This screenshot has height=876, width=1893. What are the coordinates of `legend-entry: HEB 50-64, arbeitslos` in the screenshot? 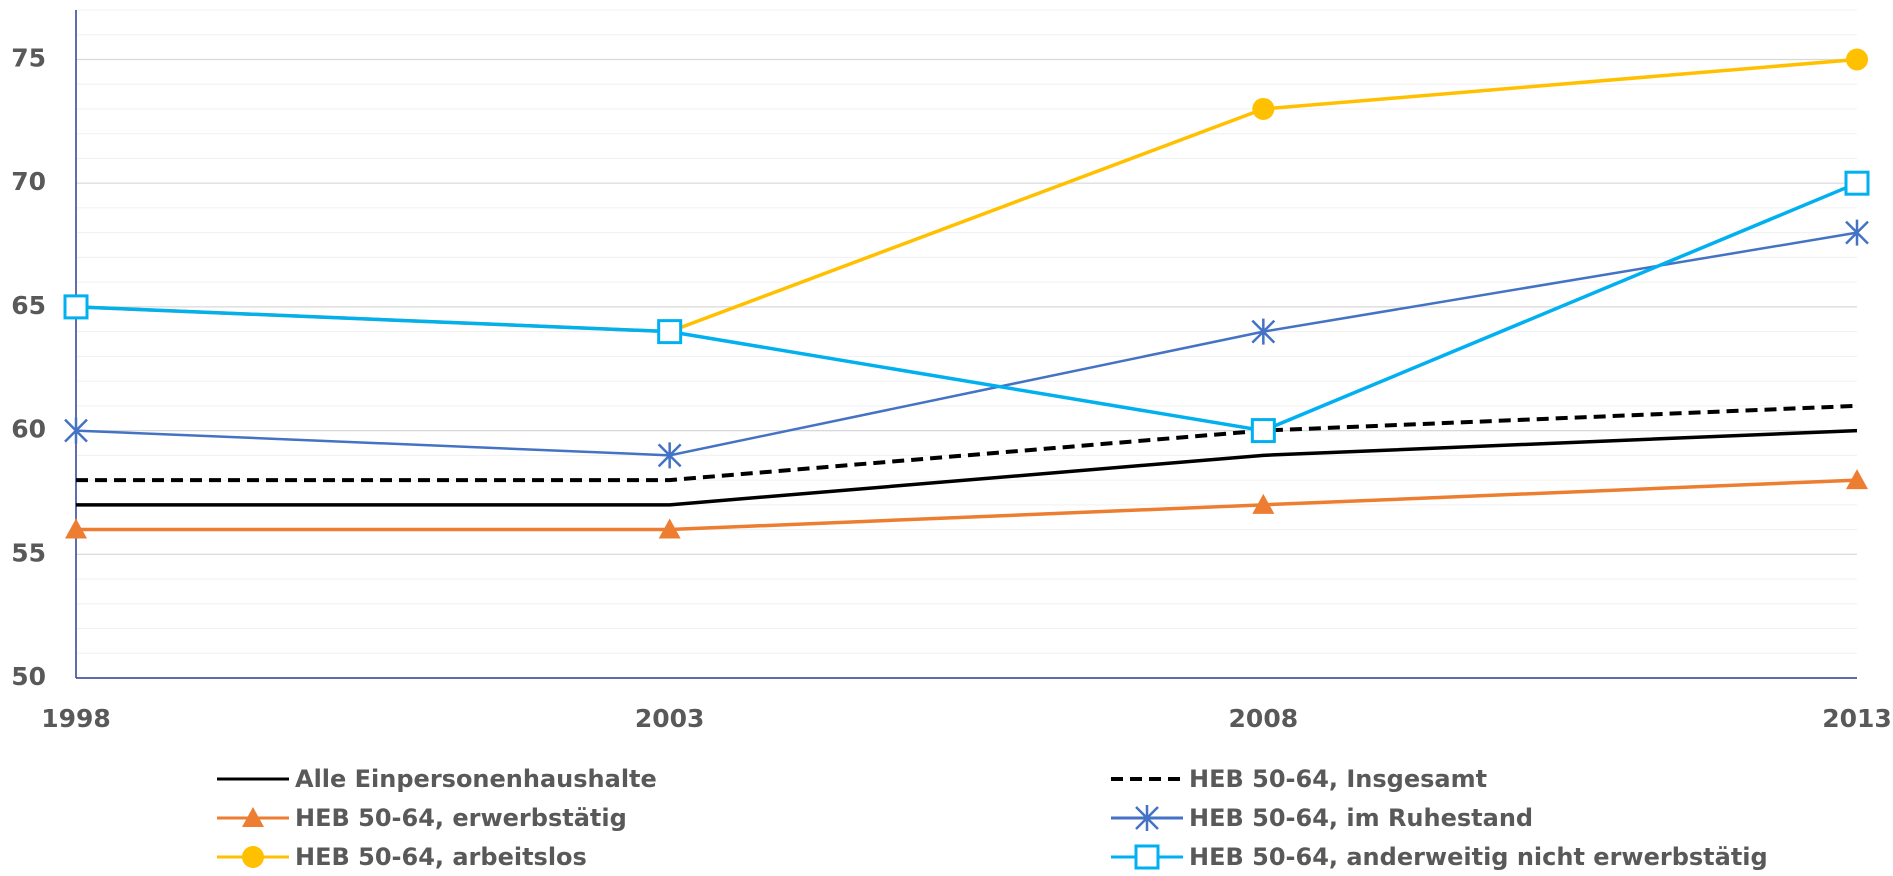 It's located at (402, 857).